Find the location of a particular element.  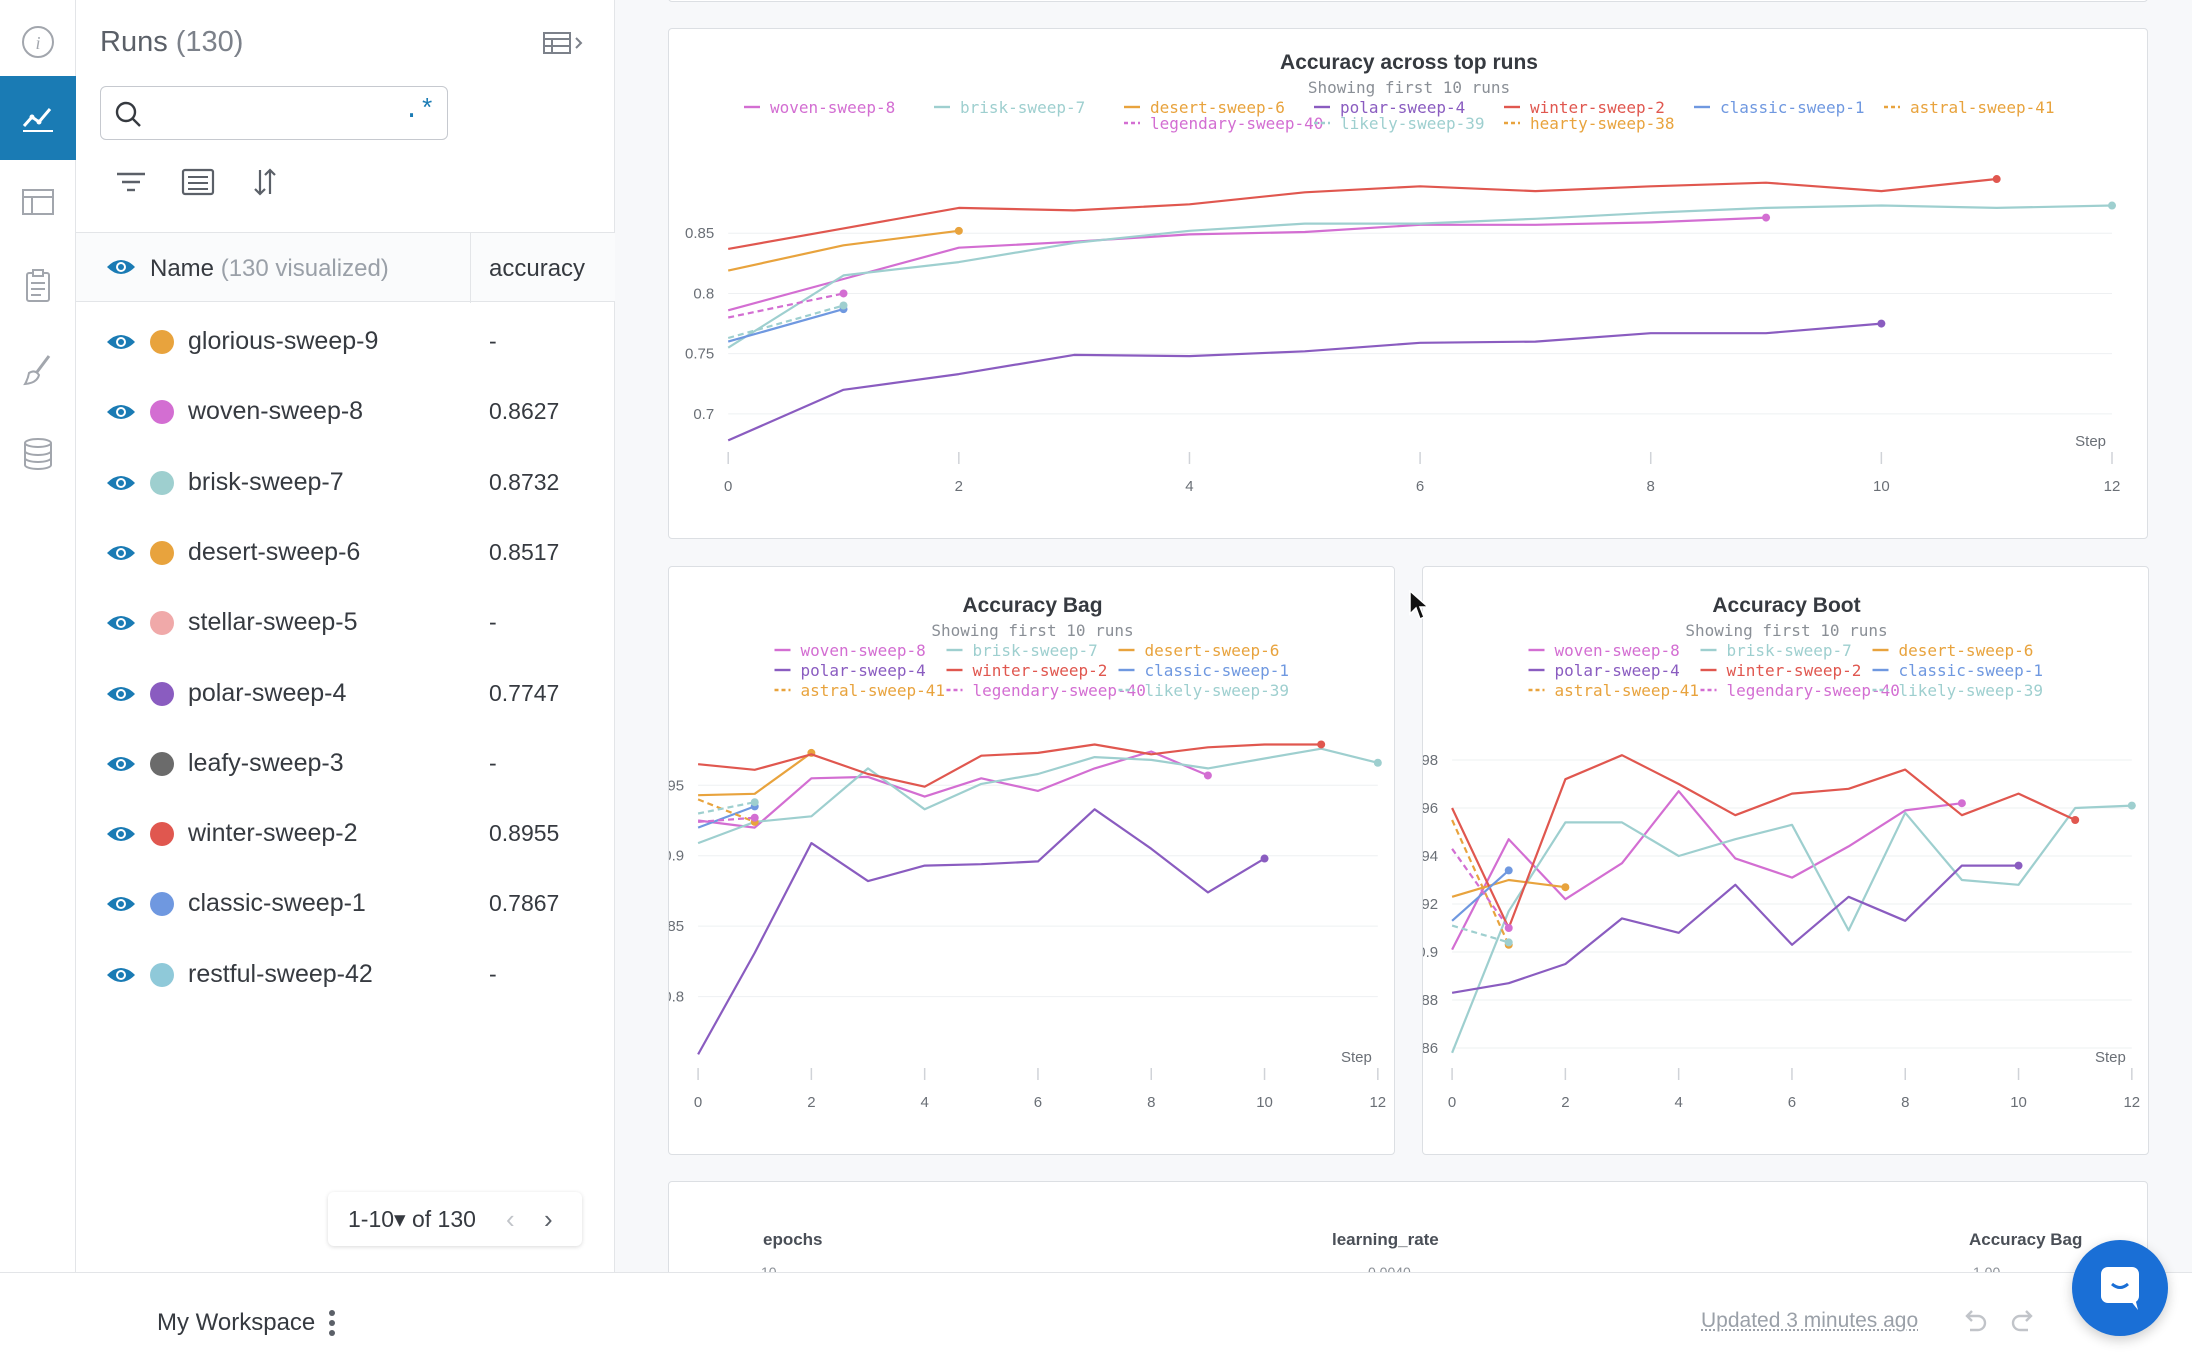

search-icon is located at coordinates (128, 114).